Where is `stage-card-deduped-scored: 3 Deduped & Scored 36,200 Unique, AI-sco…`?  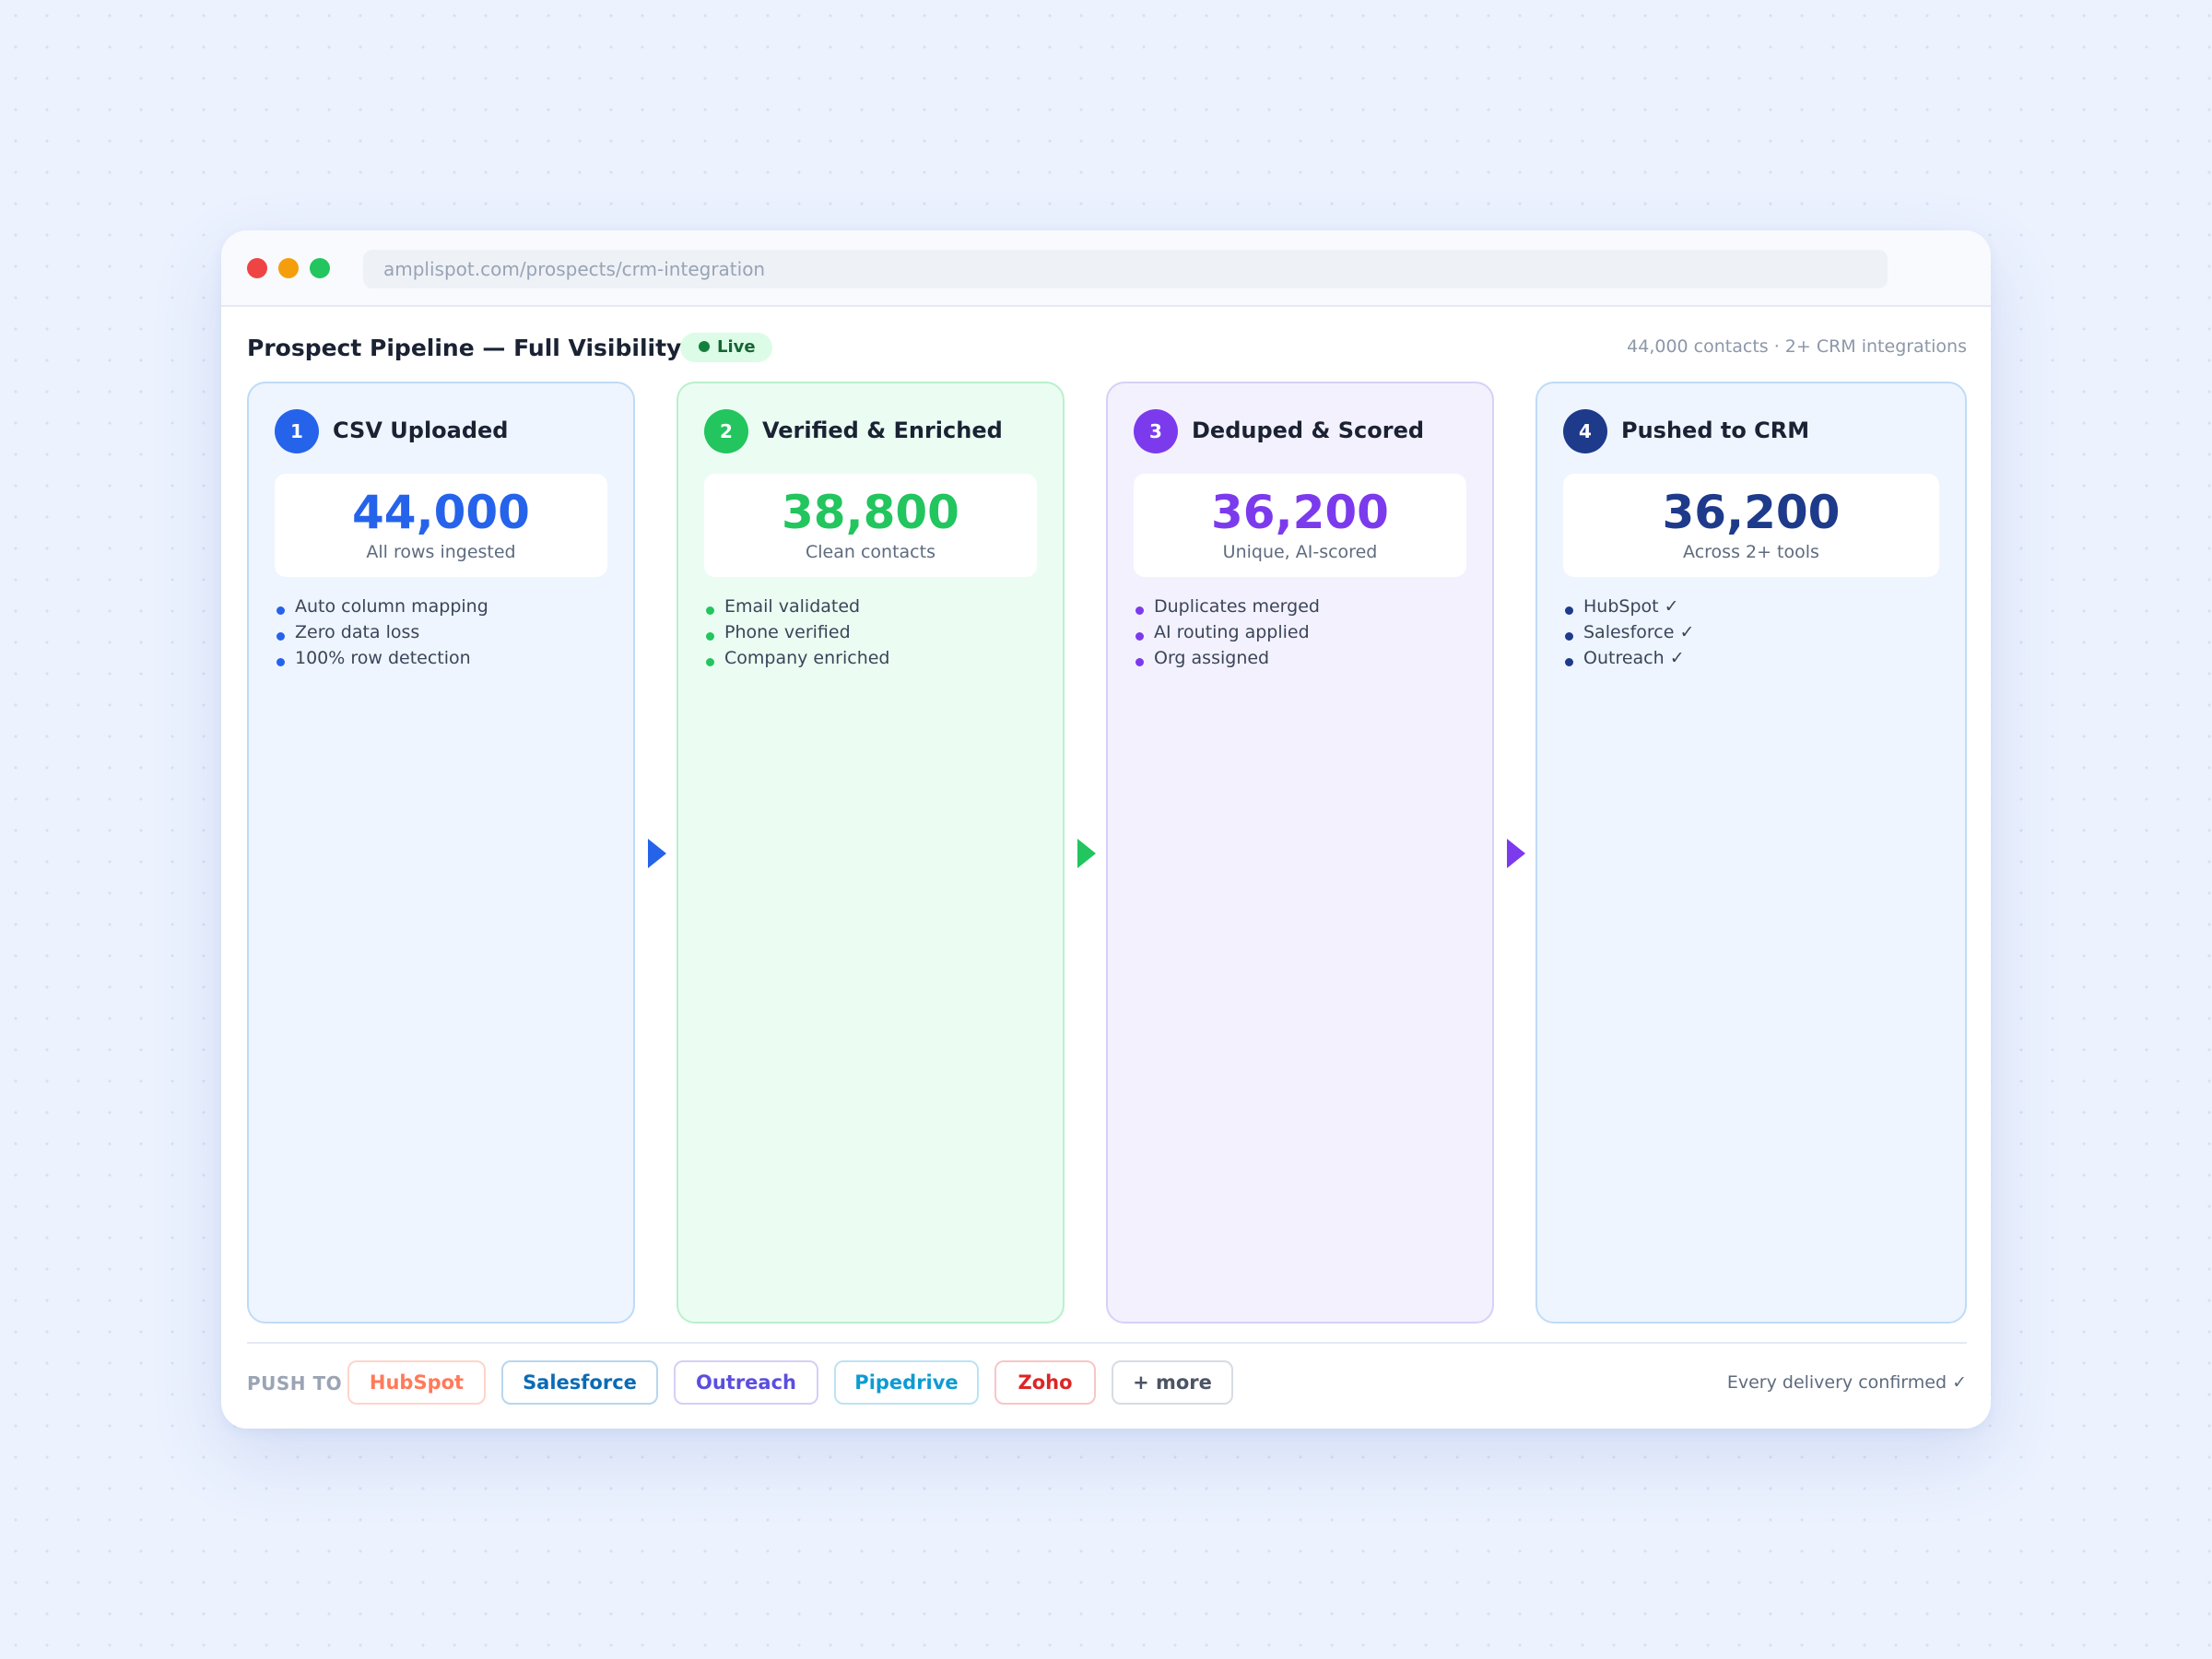
stage-card-deduped-scored: 3 Deduped & Scored 36,200 Unique, AI-sco… is located at coordinates (1300, 853).